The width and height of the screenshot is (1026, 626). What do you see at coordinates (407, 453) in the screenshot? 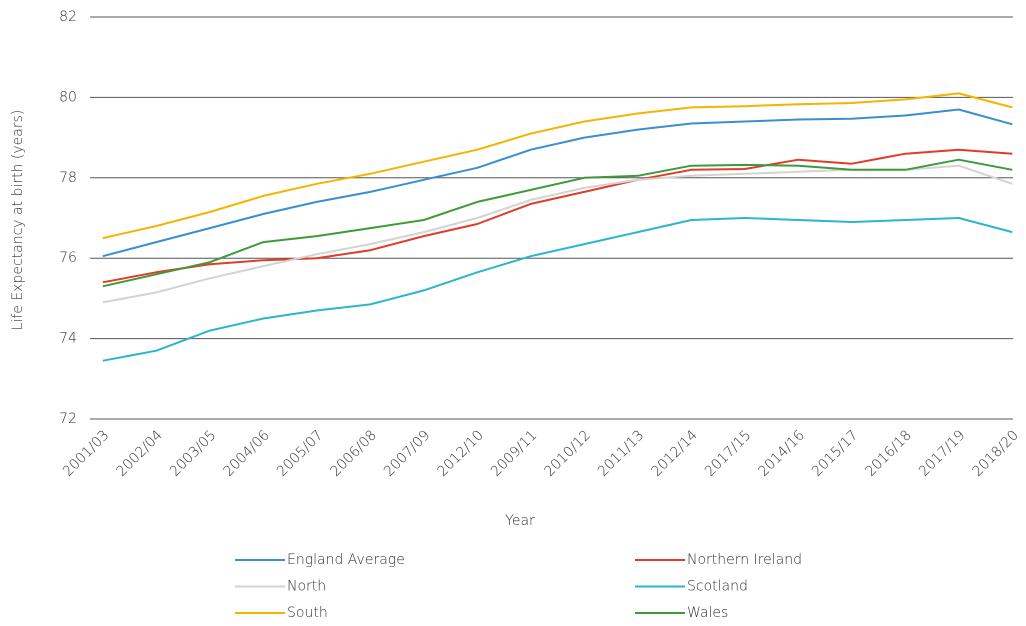
I see `x-tick-label: 2007/09` at bounding box center [407, 453].